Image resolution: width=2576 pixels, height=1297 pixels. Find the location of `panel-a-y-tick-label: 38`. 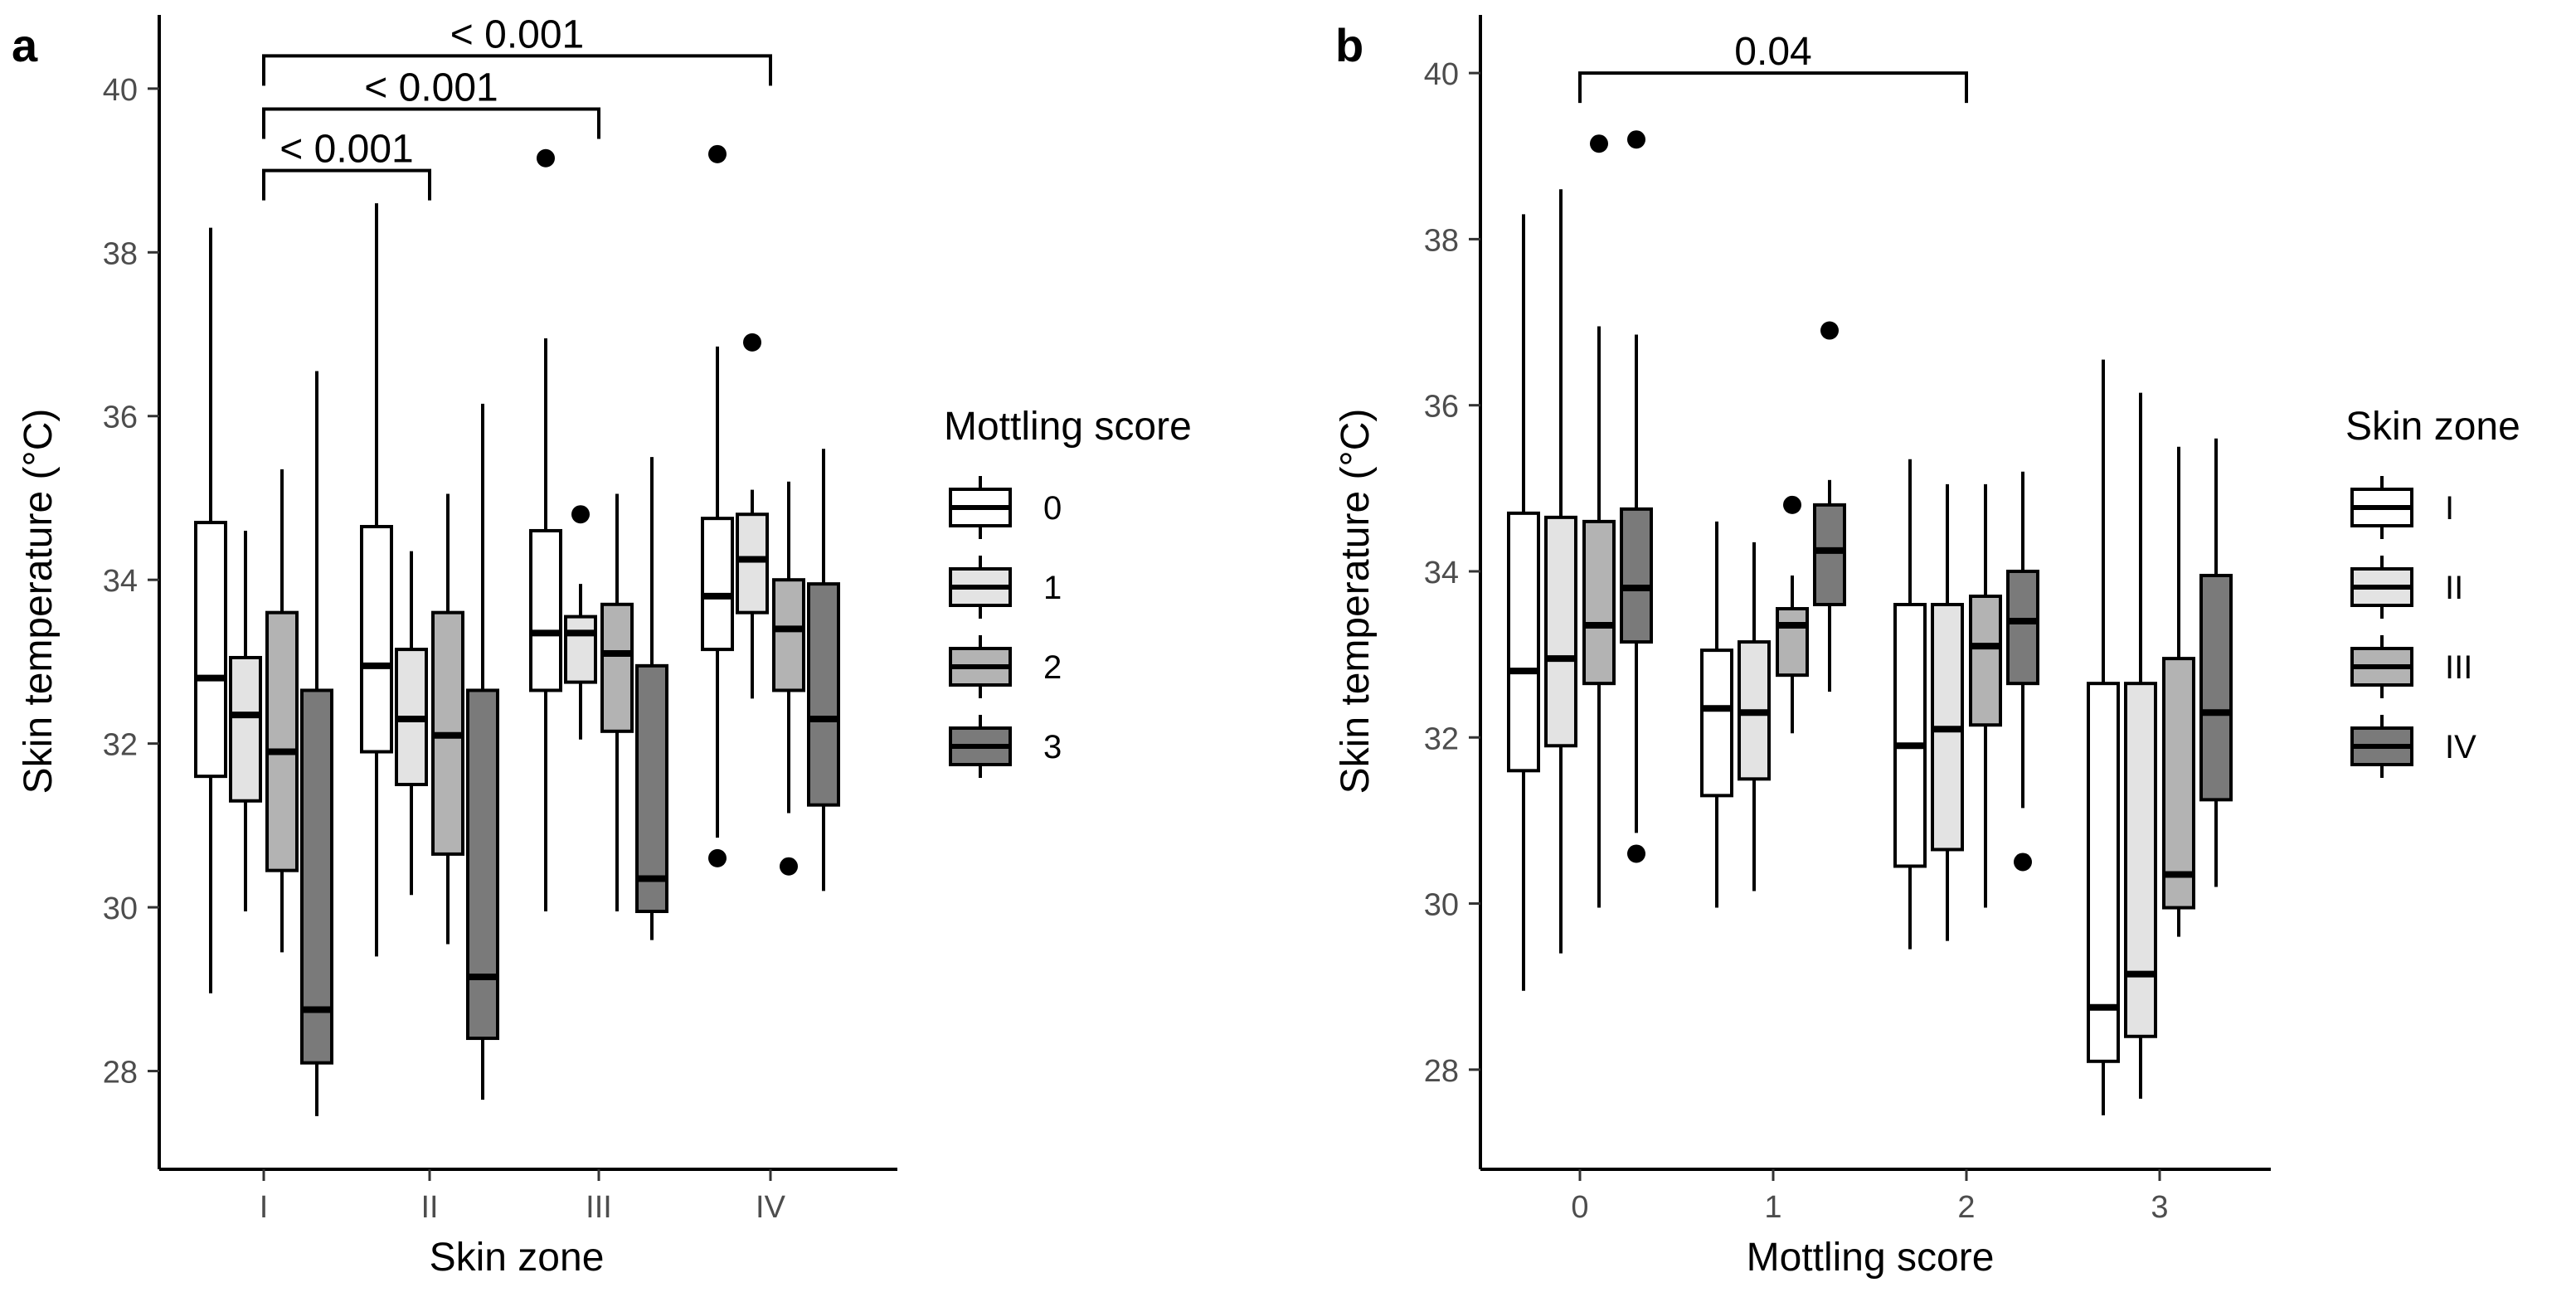

panel-a-y-tick-label: 38 is located at coordinates (120, 254).